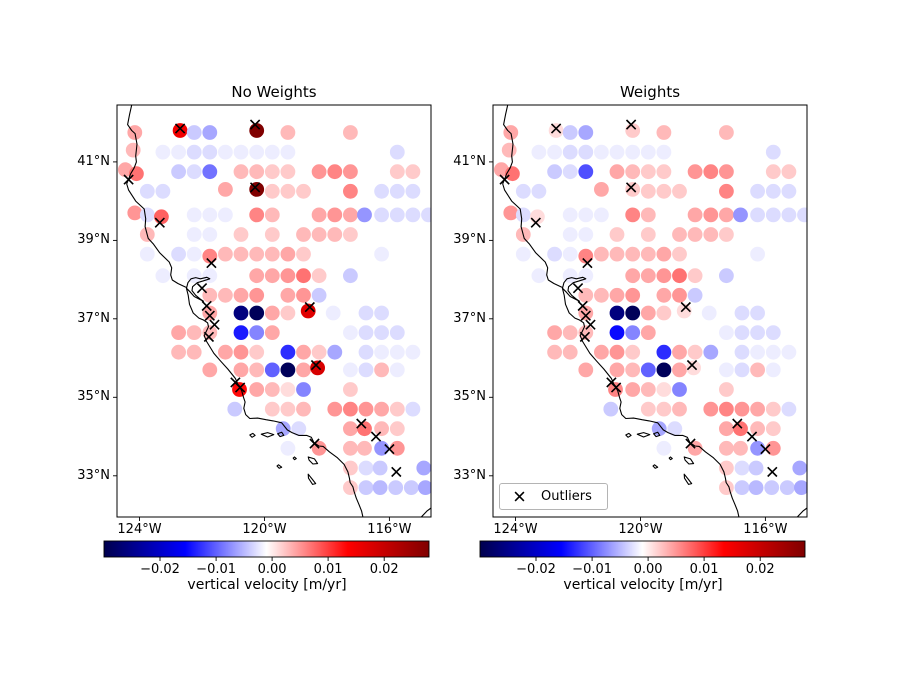 The height and width of the screenshot is (700, 900). Describe the element at coordinates (469, 161) in the screenshot. I see `y-tick-label: 41°N` at that location.